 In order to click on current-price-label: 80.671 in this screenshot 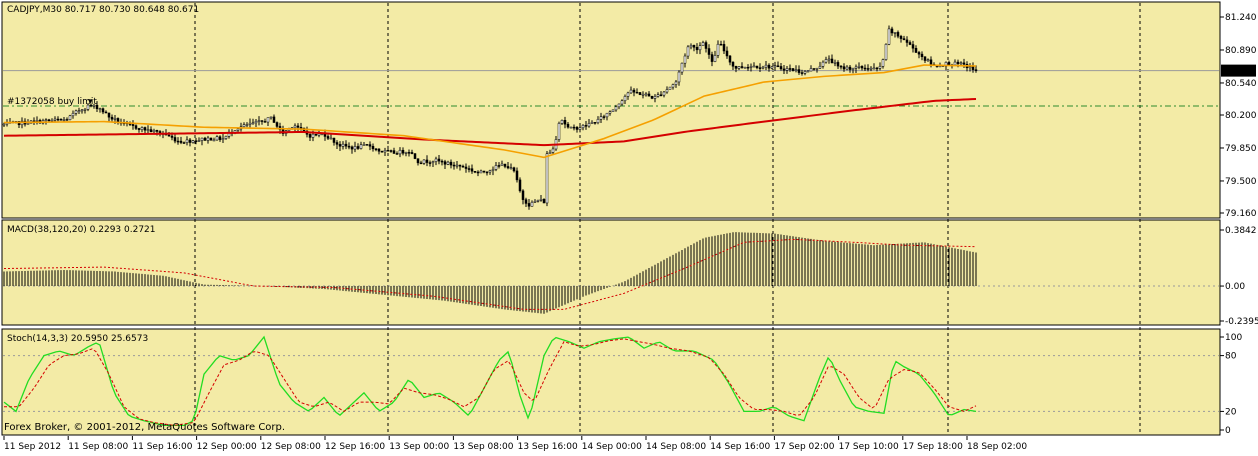, I will do `click(1240, 72)`.